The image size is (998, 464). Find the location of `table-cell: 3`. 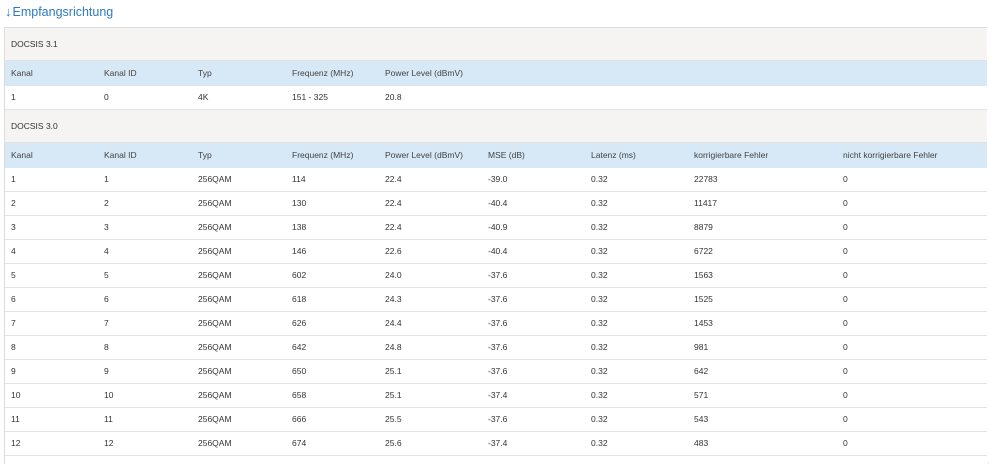

table-cell: 3 is located at coordinates (106, 227).